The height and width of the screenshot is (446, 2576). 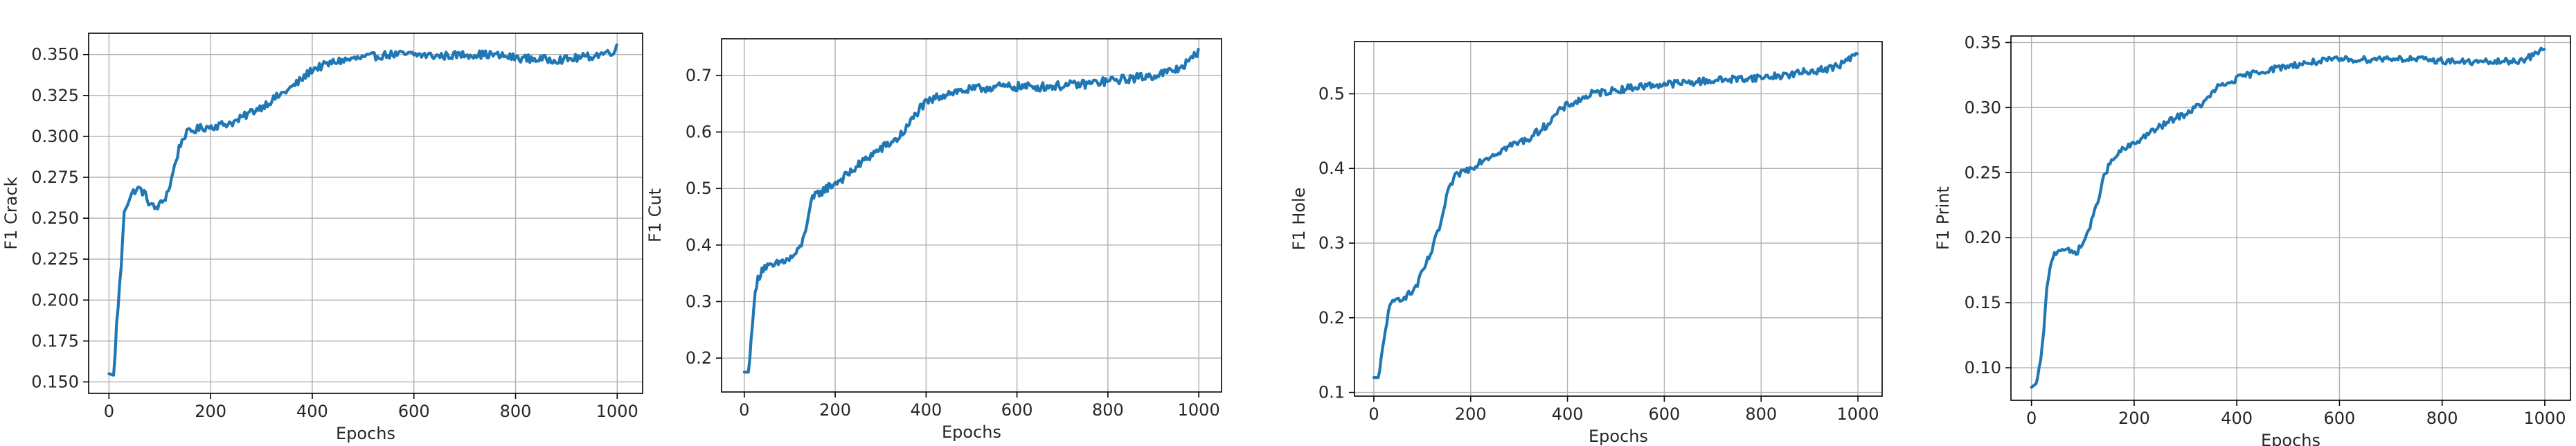 I want to click on y-tick-label: 0.25, so click(x=1983, y=172).